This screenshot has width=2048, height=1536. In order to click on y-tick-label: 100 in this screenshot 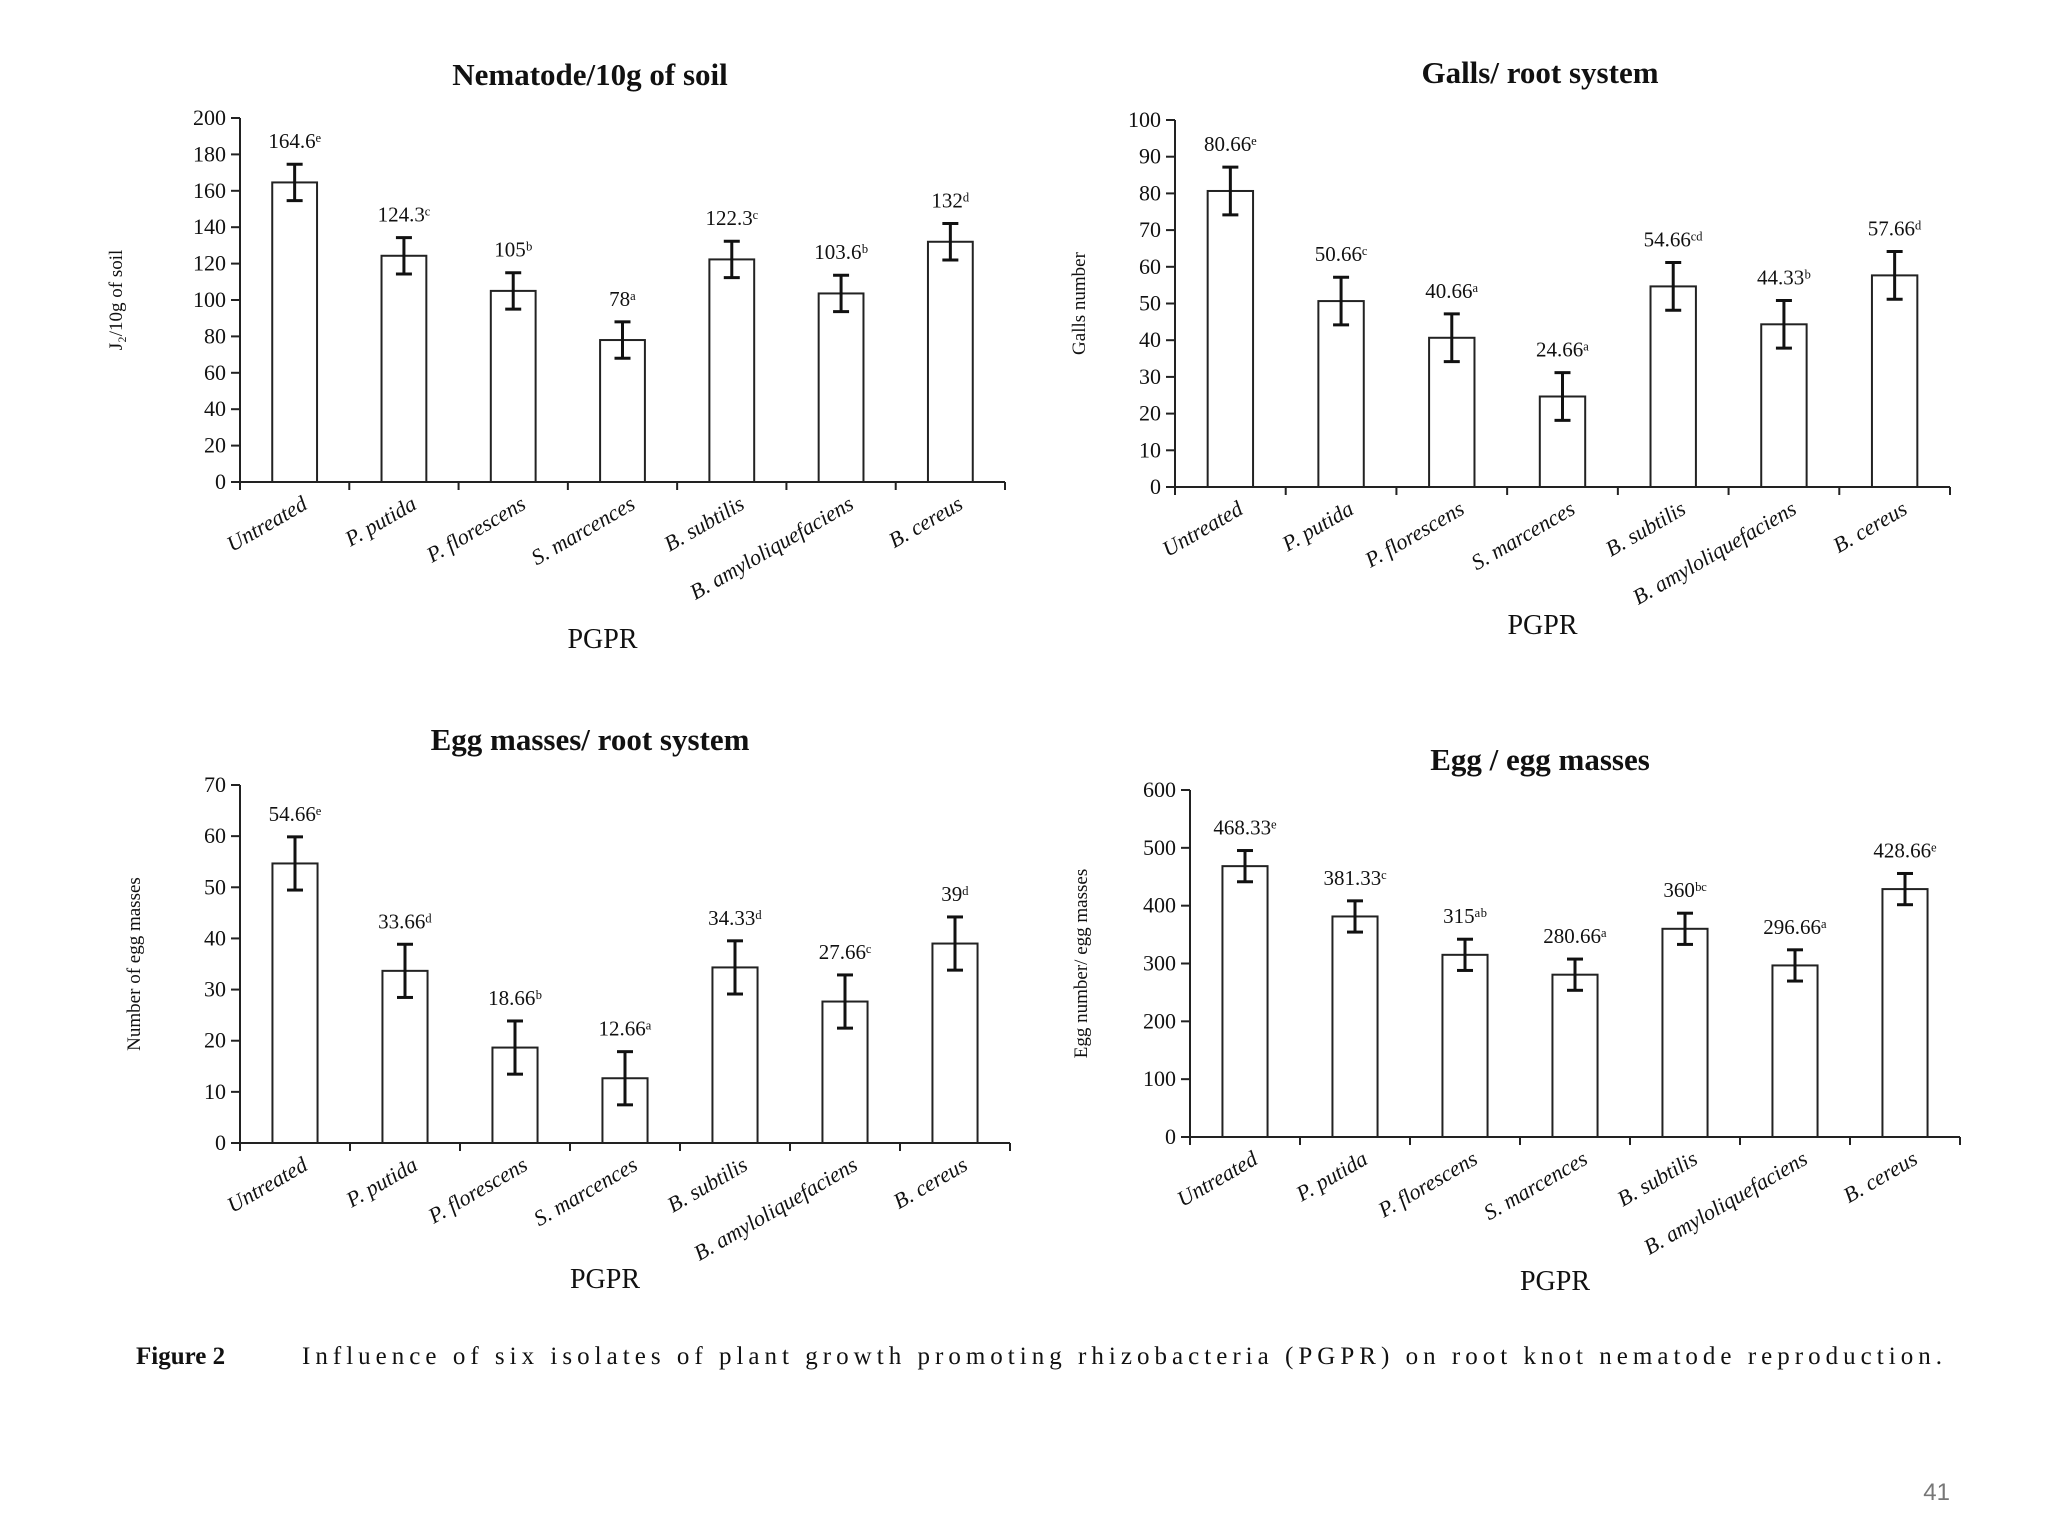, I will do `click(209, 299)`.